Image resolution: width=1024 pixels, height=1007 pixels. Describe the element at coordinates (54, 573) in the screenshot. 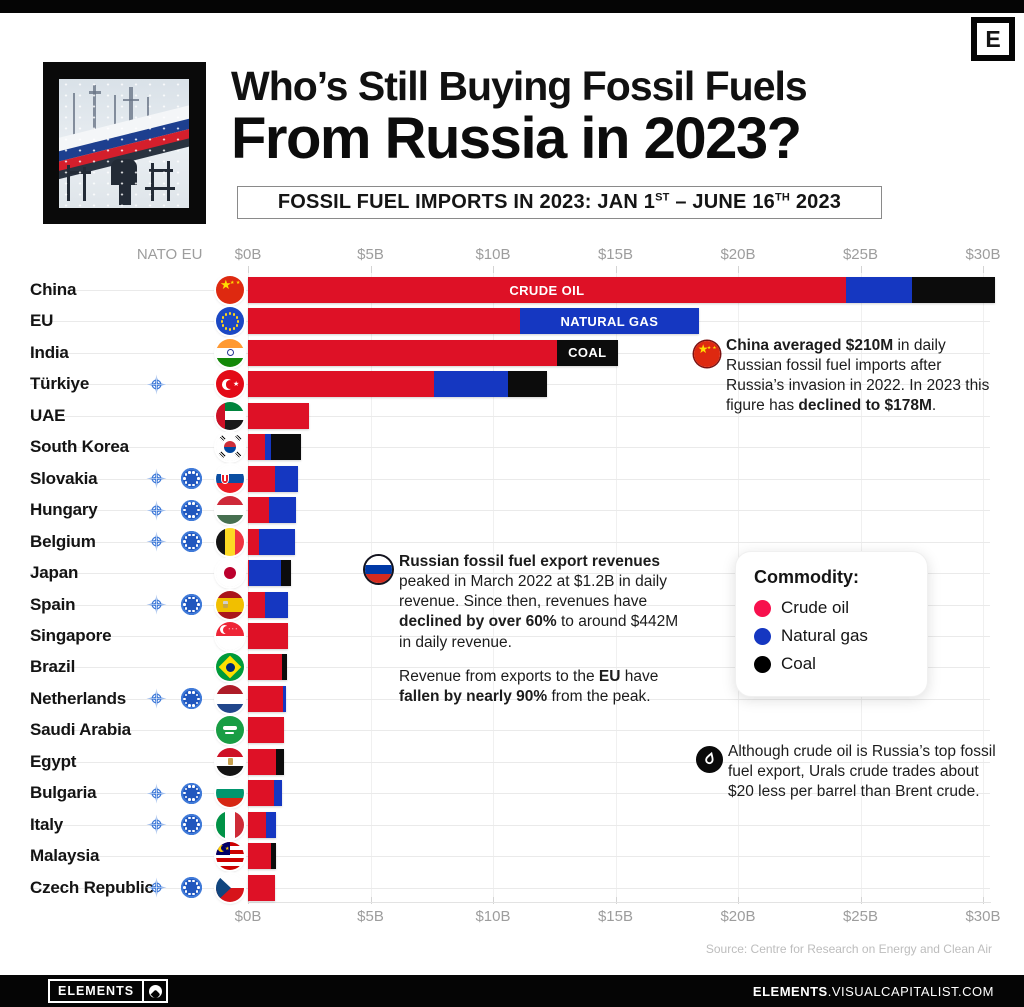

I see `country-label: Japan` at that location.